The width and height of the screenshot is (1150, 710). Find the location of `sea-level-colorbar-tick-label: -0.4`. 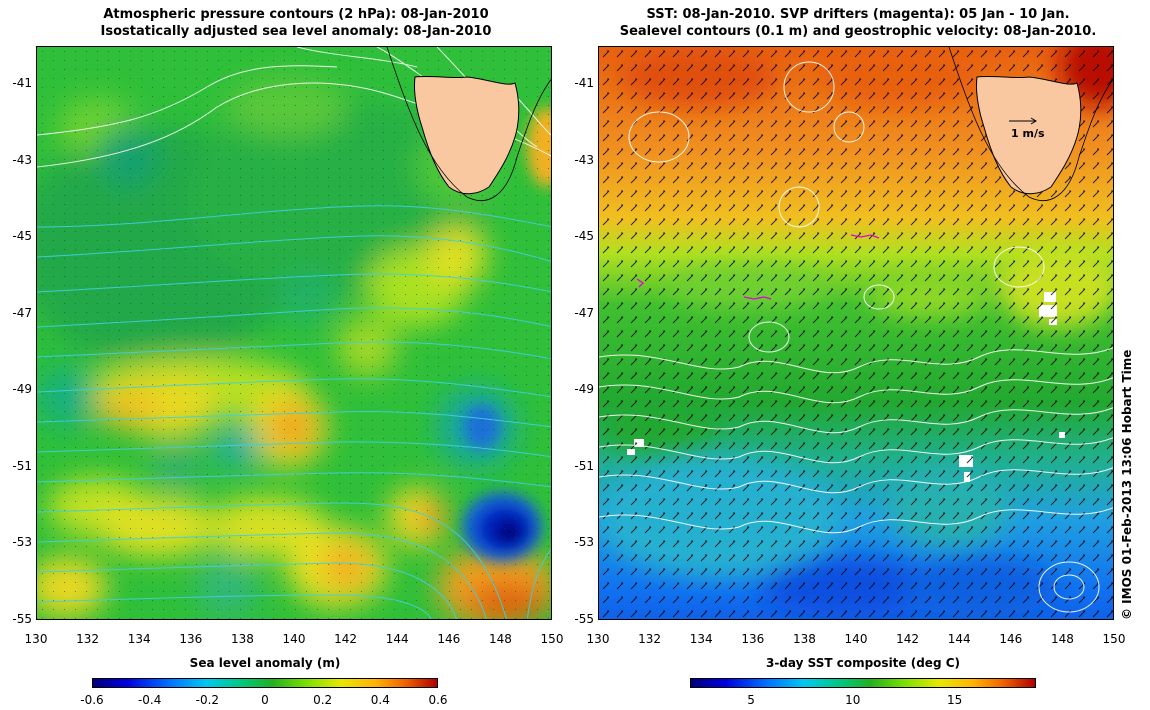

sea-level-colorbar-tick-label: -0.4 is located at coordinates (149, 700).